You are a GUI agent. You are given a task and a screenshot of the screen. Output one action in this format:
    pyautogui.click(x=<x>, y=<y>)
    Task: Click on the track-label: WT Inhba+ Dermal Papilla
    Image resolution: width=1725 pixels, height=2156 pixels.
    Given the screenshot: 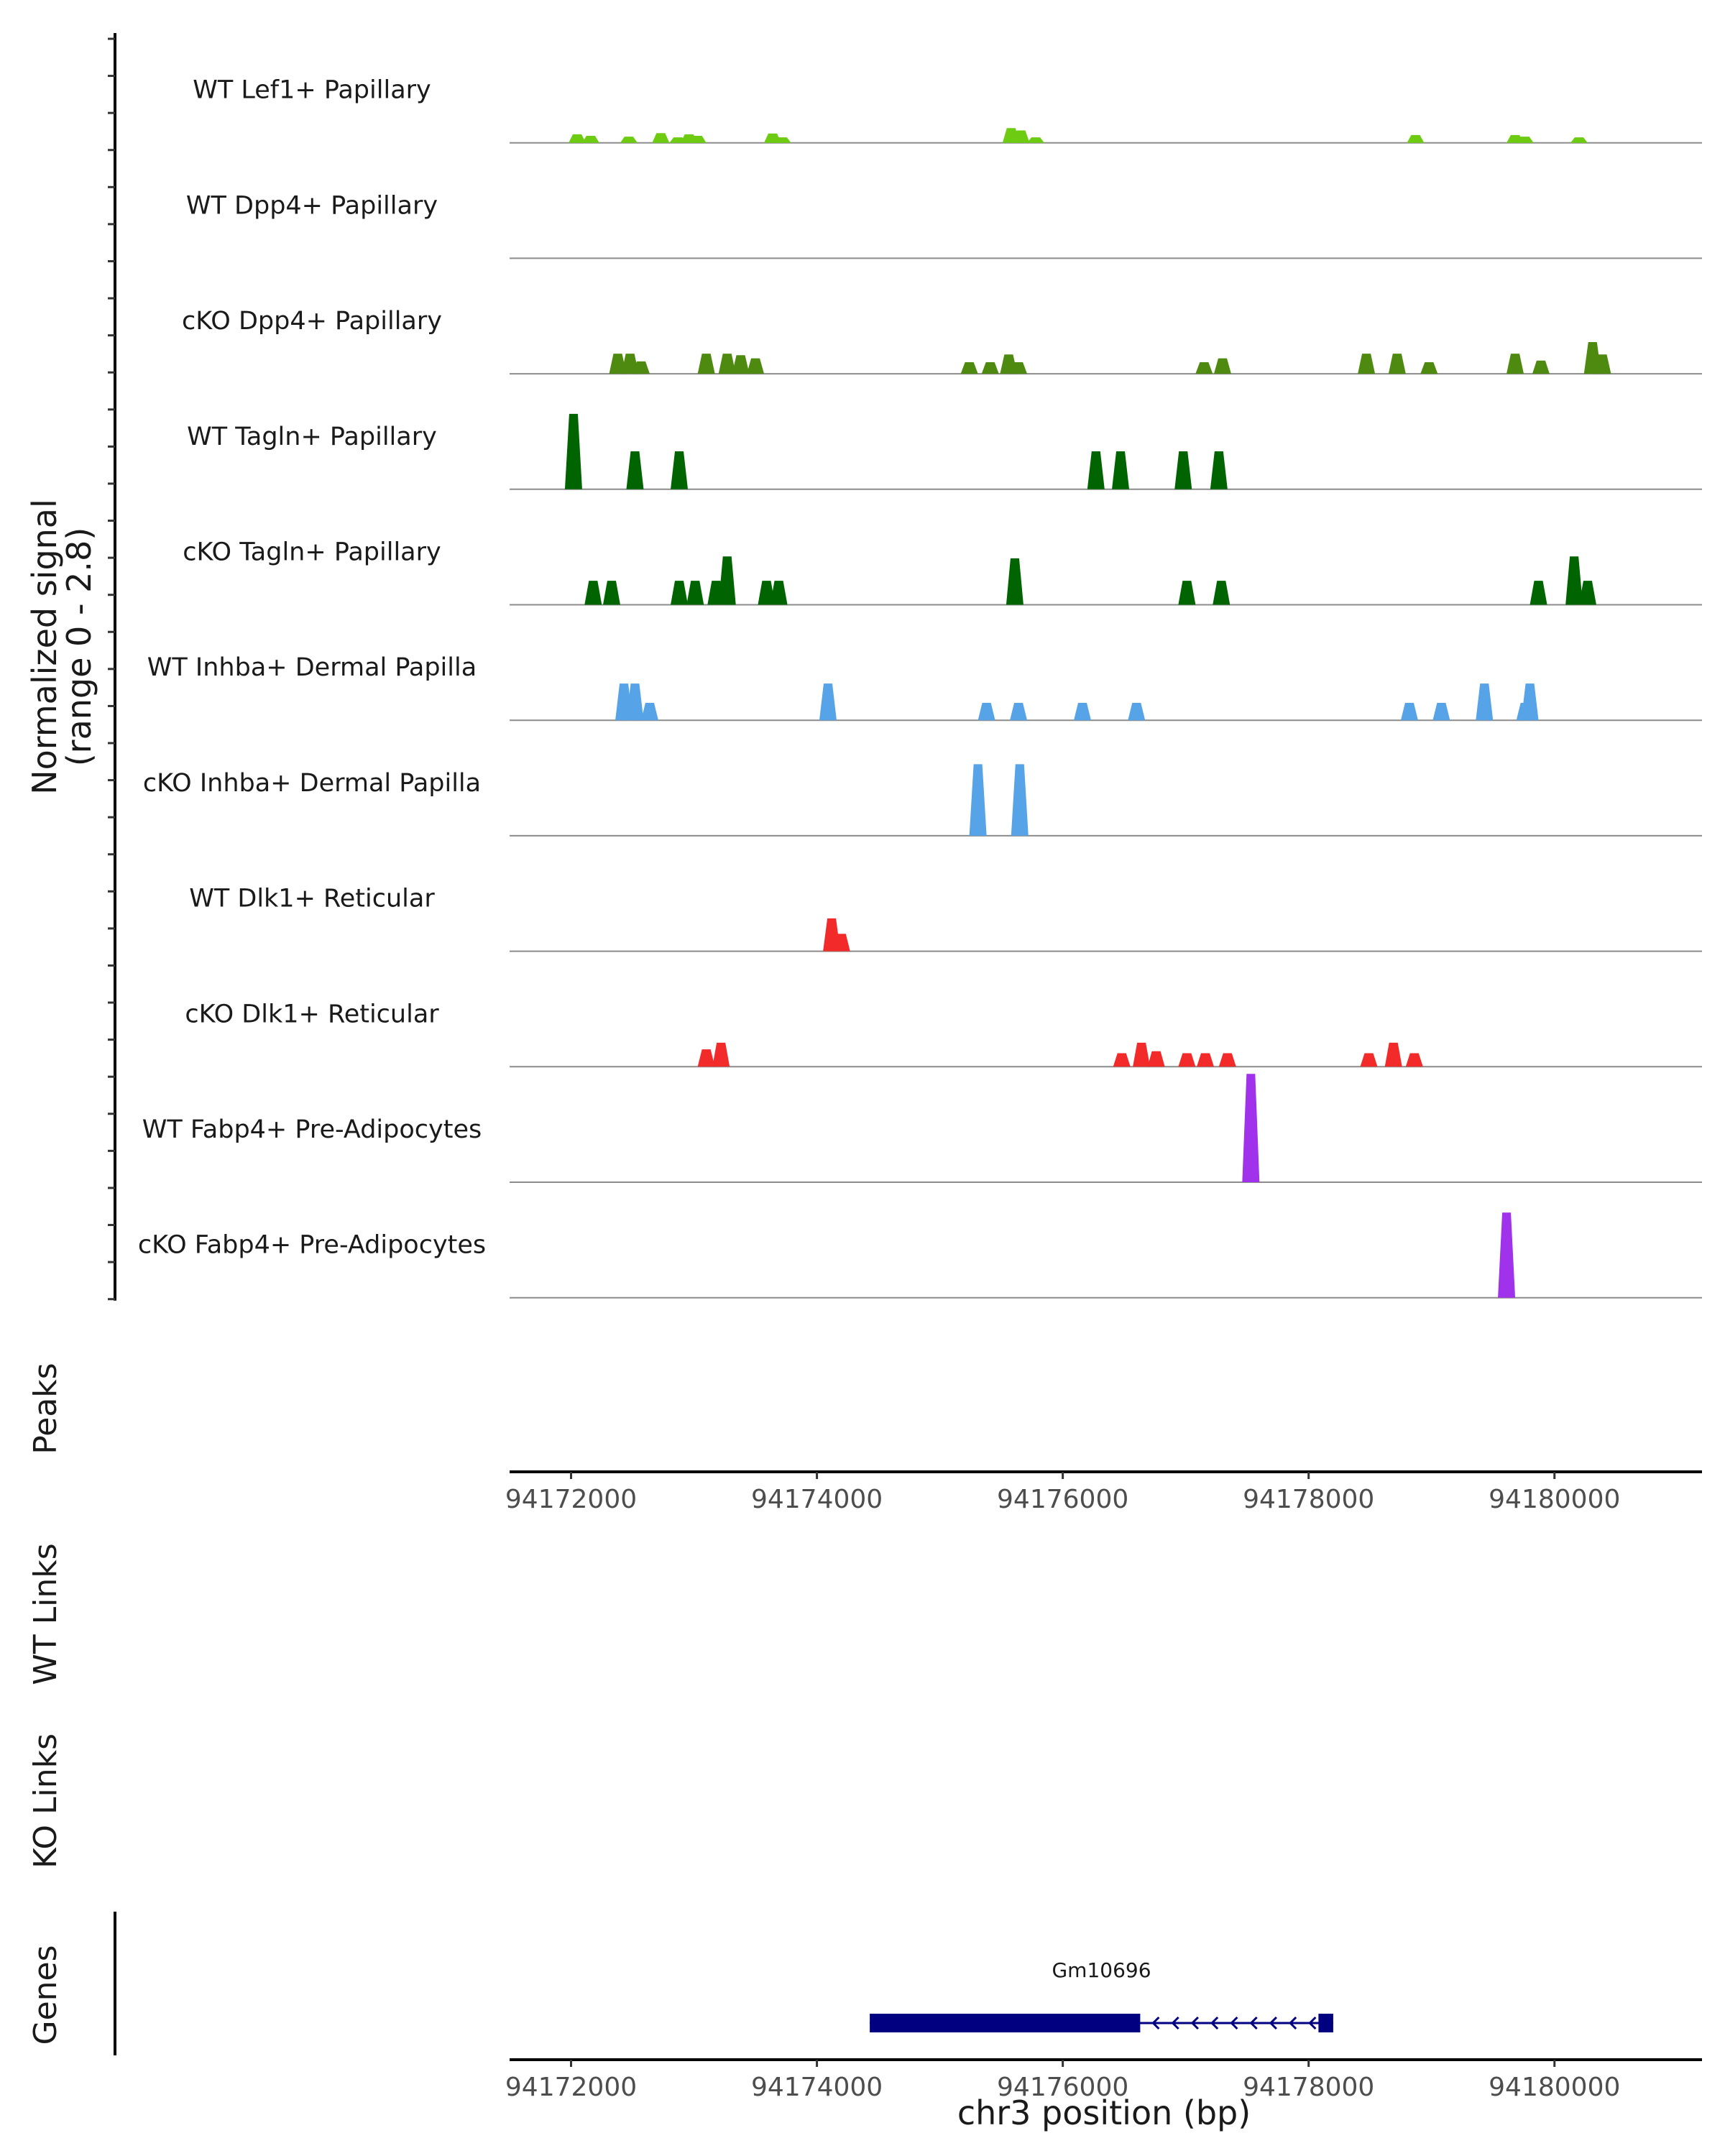 What is the action you would take?
    pyautogui.click(x=312, y=668)
    